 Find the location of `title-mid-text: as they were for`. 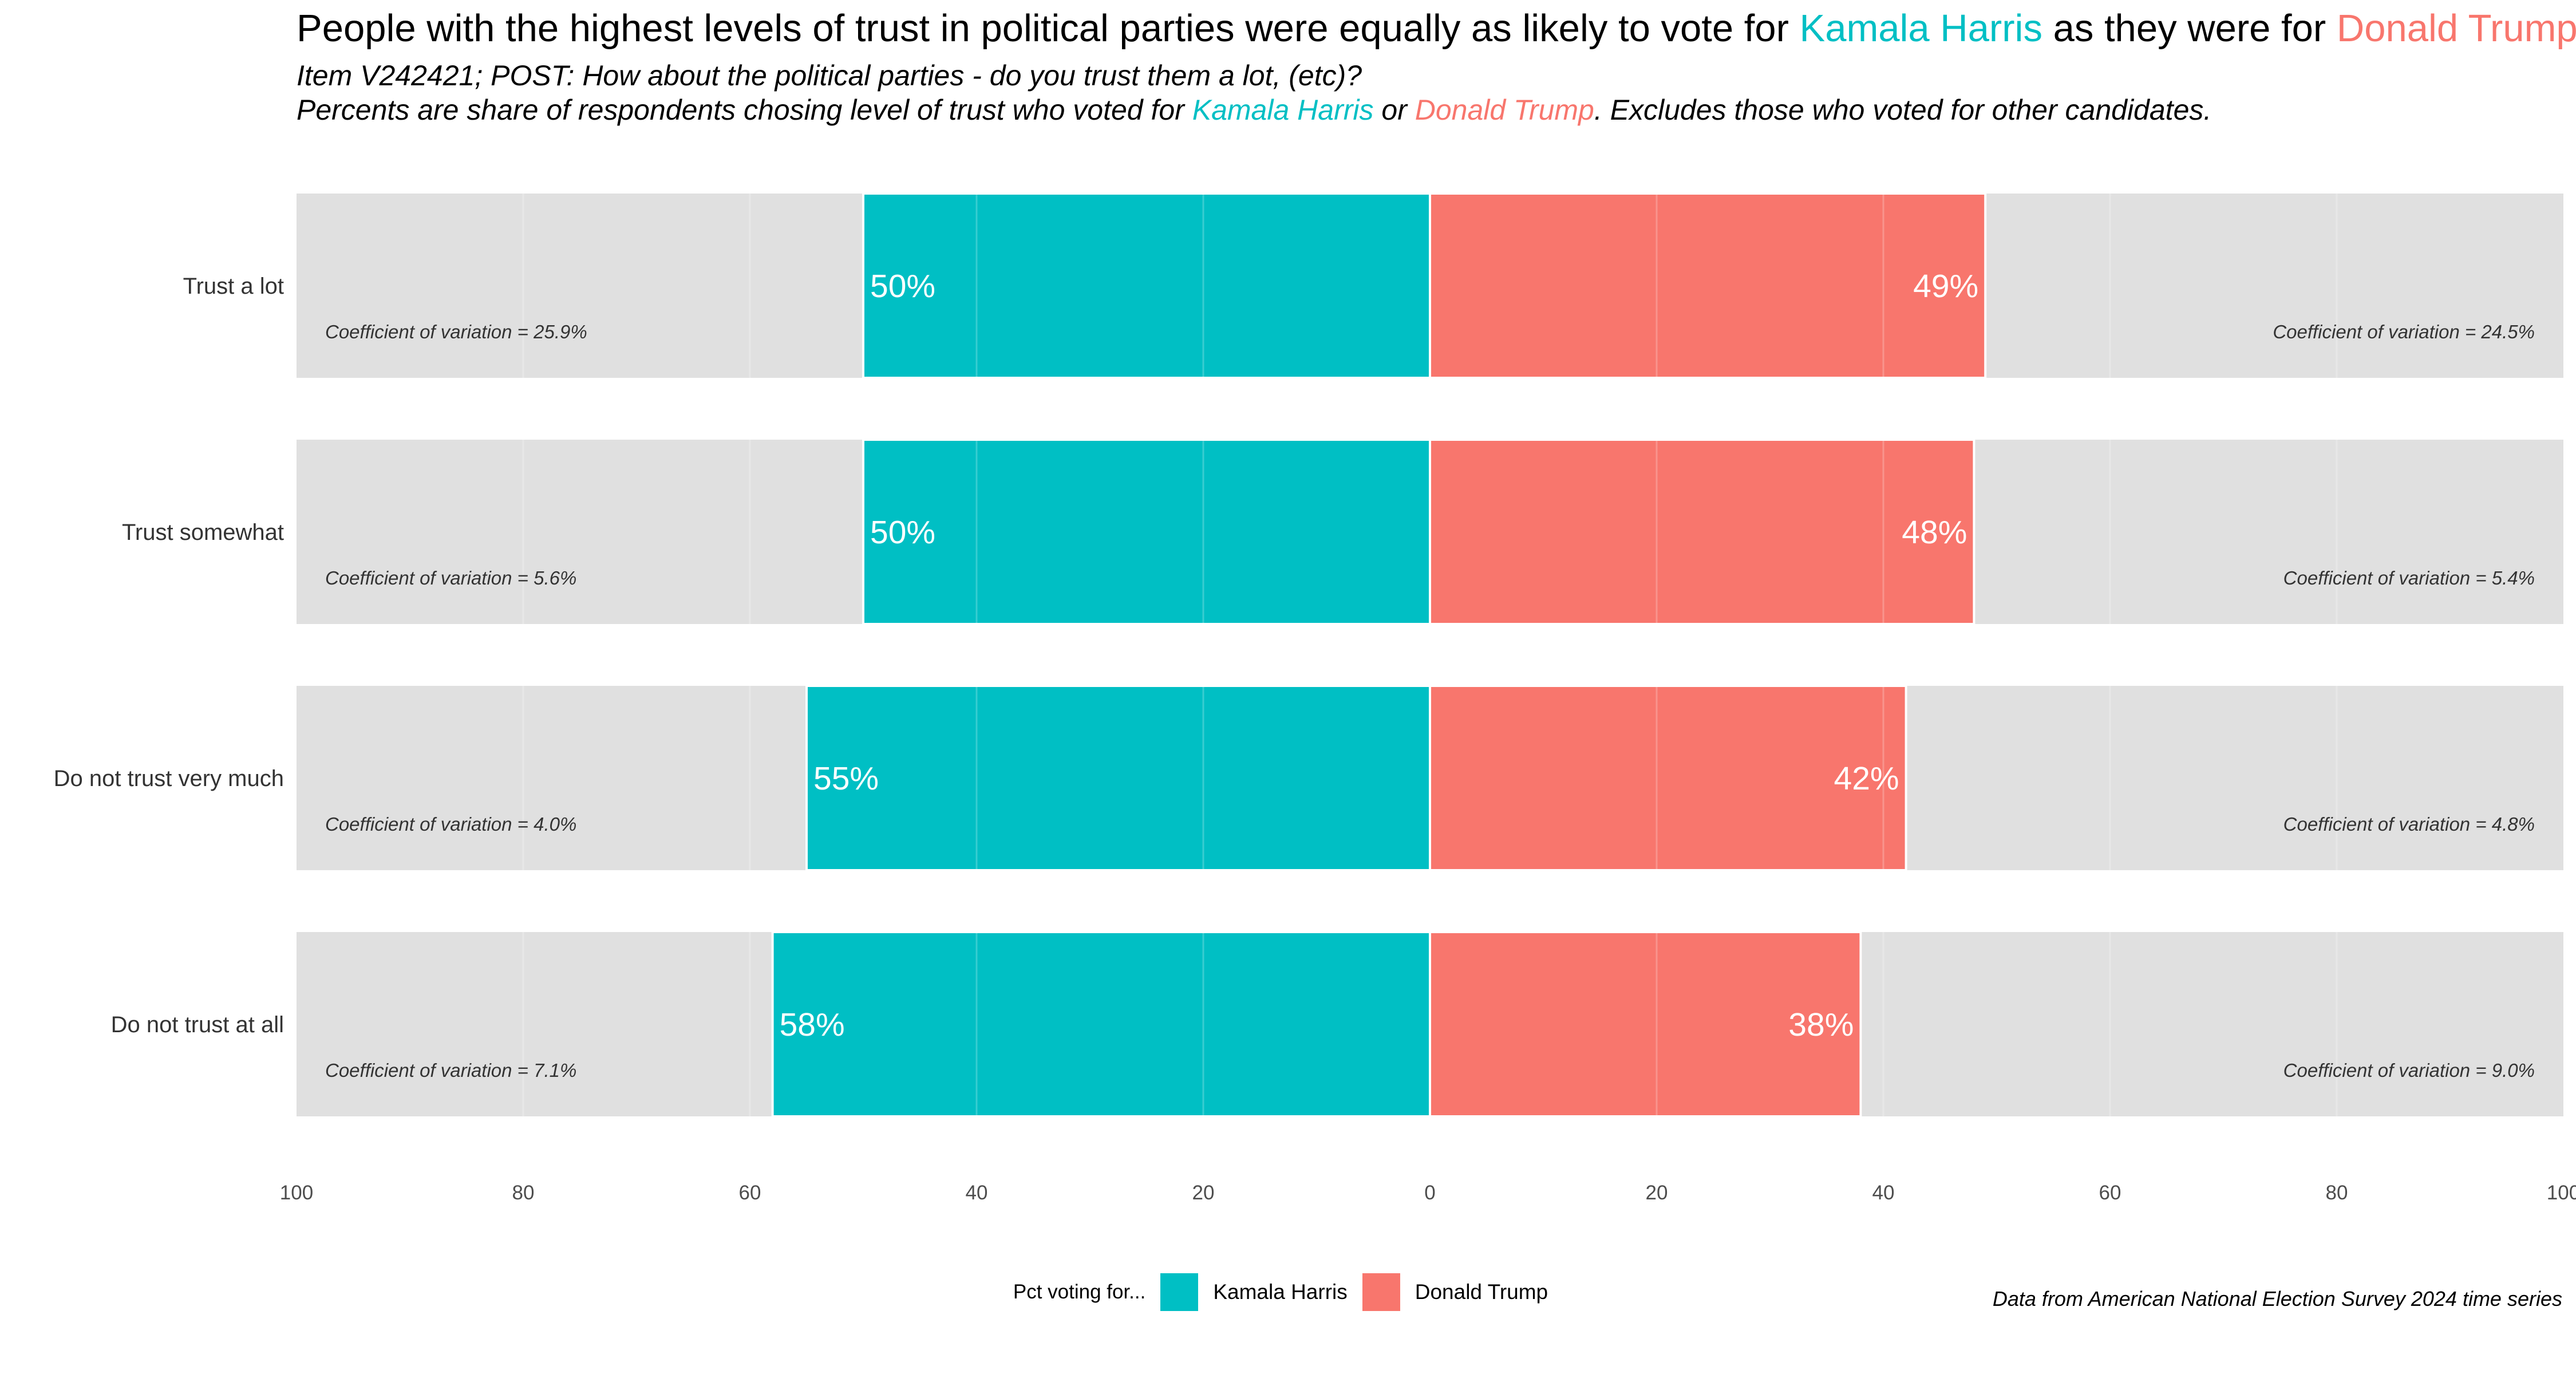

title-mid-text: as they were for is located at coordinates (2189, 28).